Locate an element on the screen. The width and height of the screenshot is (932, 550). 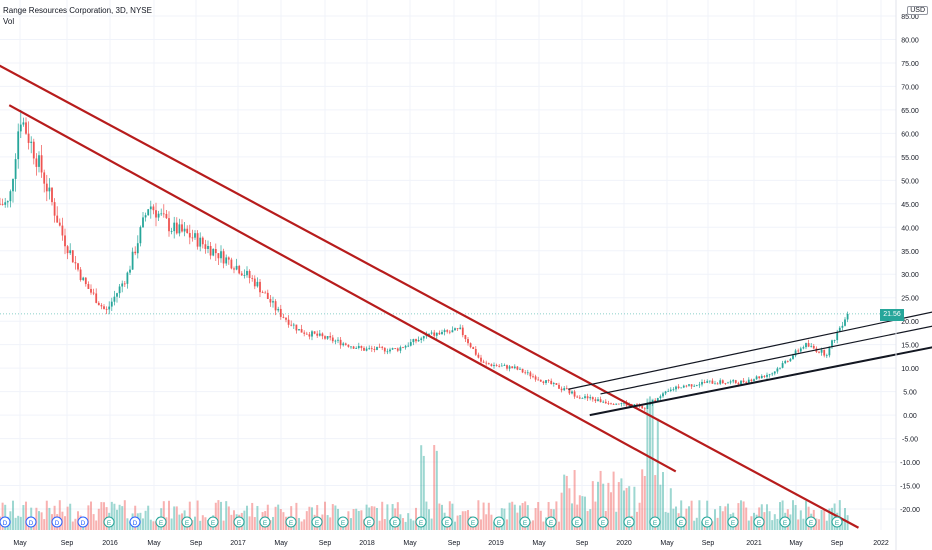
channel-mid is located at coordinates (766, 360).